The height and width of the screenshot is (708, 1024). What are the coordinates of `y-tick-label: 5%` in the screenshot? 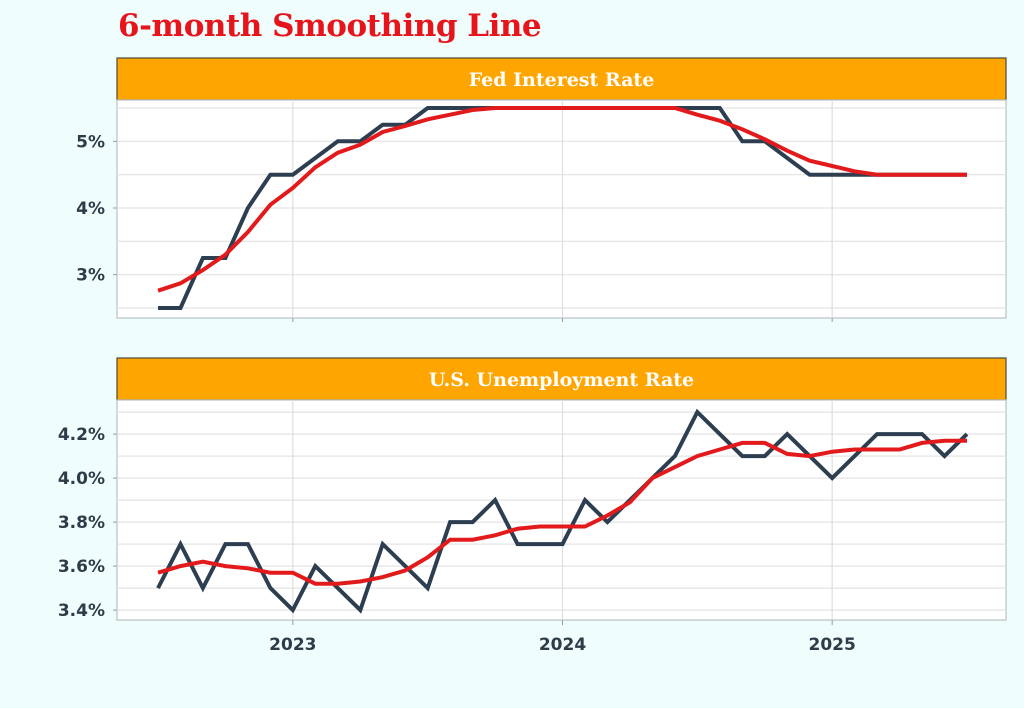 It's located at (90, 142).